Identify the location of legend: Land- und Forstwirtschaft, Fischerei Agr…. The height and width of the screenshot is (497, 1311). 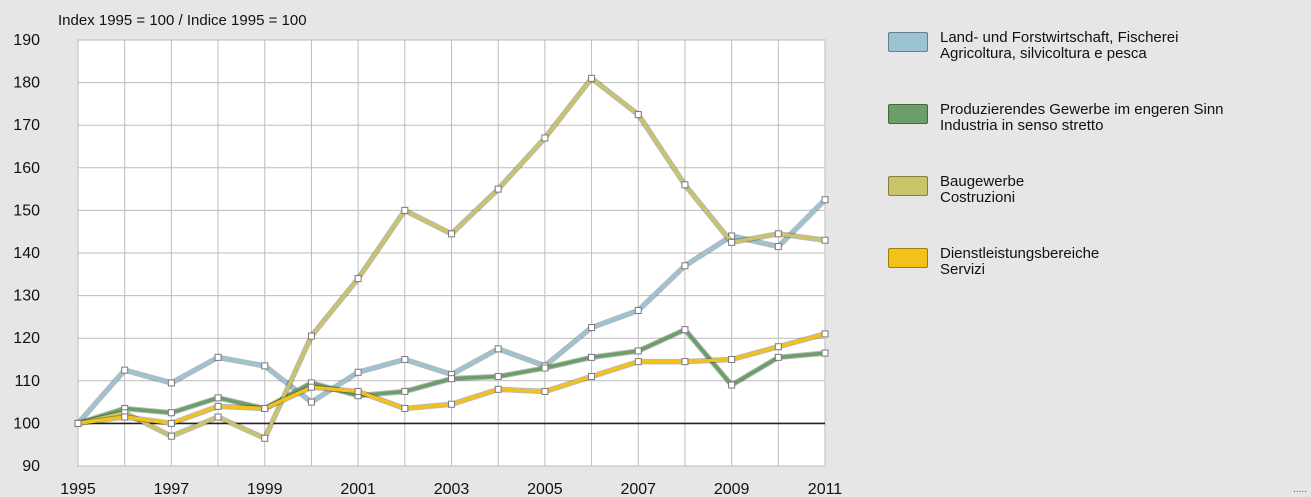
(1056, 174).